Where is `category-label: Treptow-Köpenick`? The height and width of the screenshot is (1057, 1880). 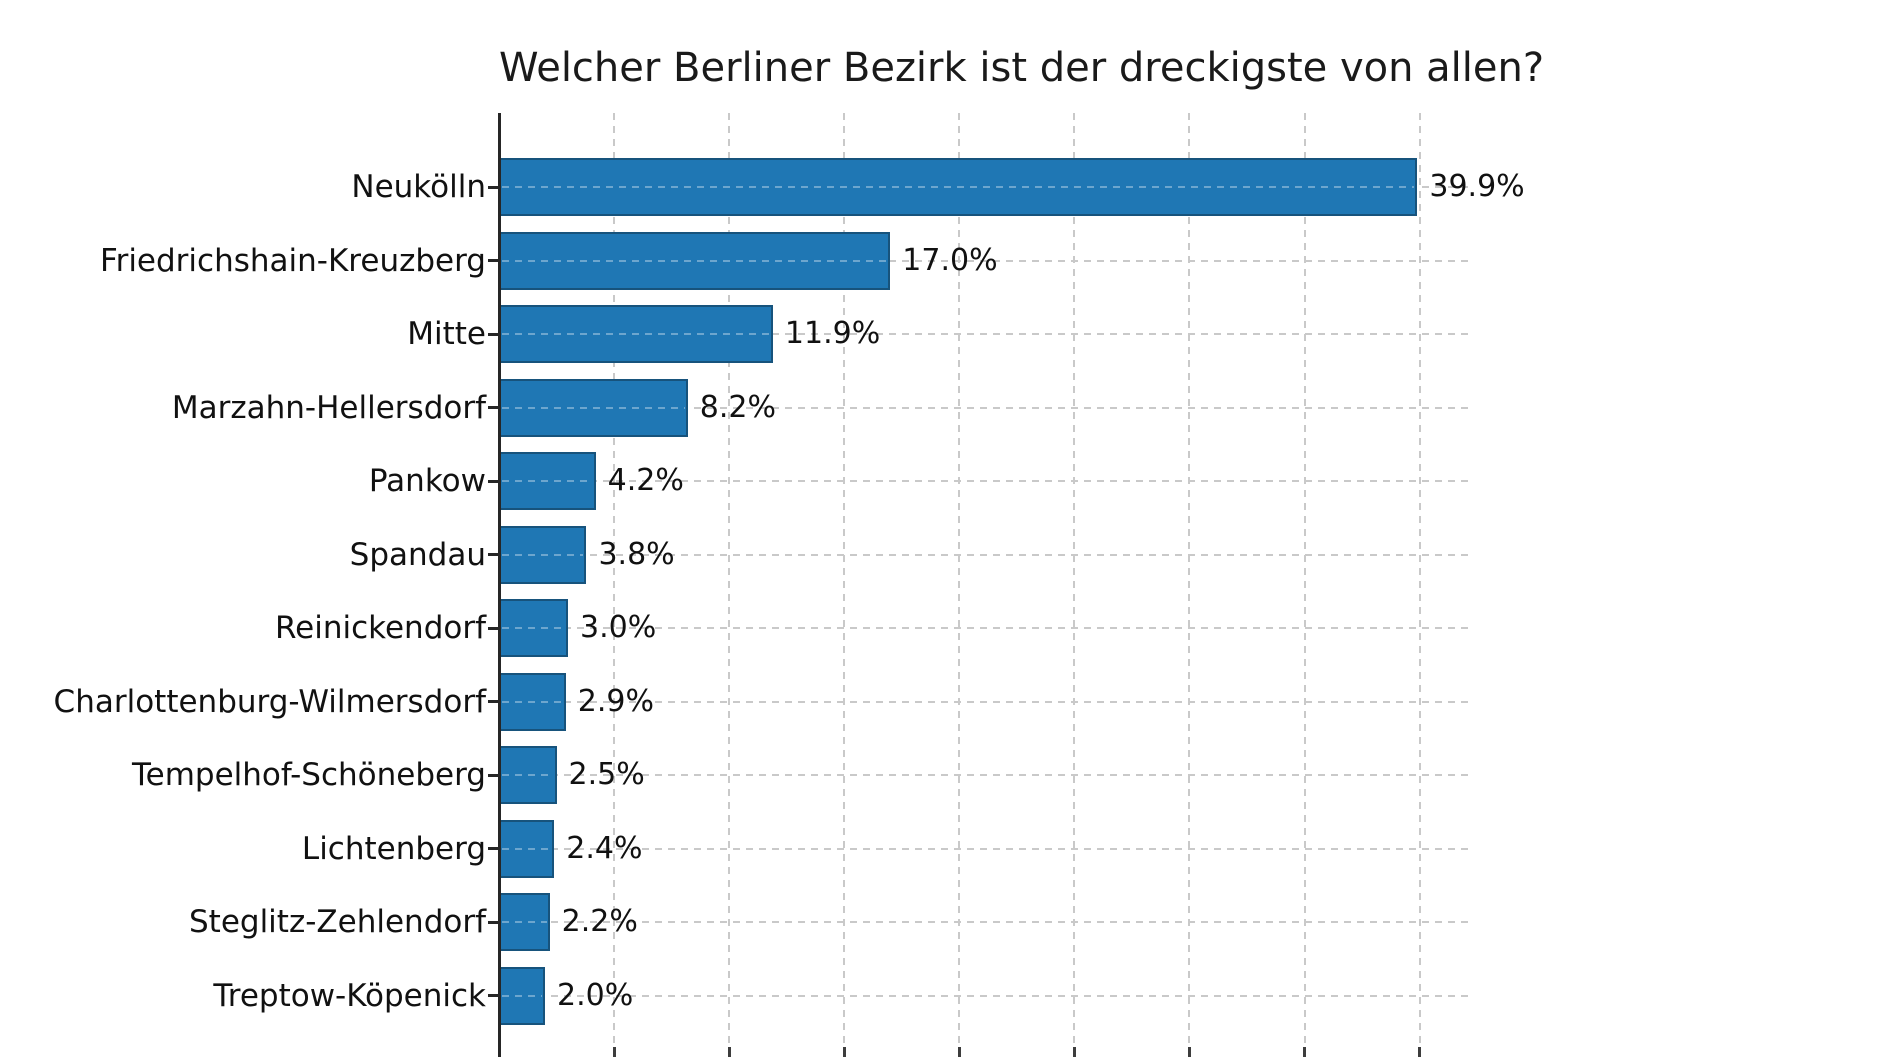
category-label: Treptow-Köpenick is located at coordinates (349, 995).